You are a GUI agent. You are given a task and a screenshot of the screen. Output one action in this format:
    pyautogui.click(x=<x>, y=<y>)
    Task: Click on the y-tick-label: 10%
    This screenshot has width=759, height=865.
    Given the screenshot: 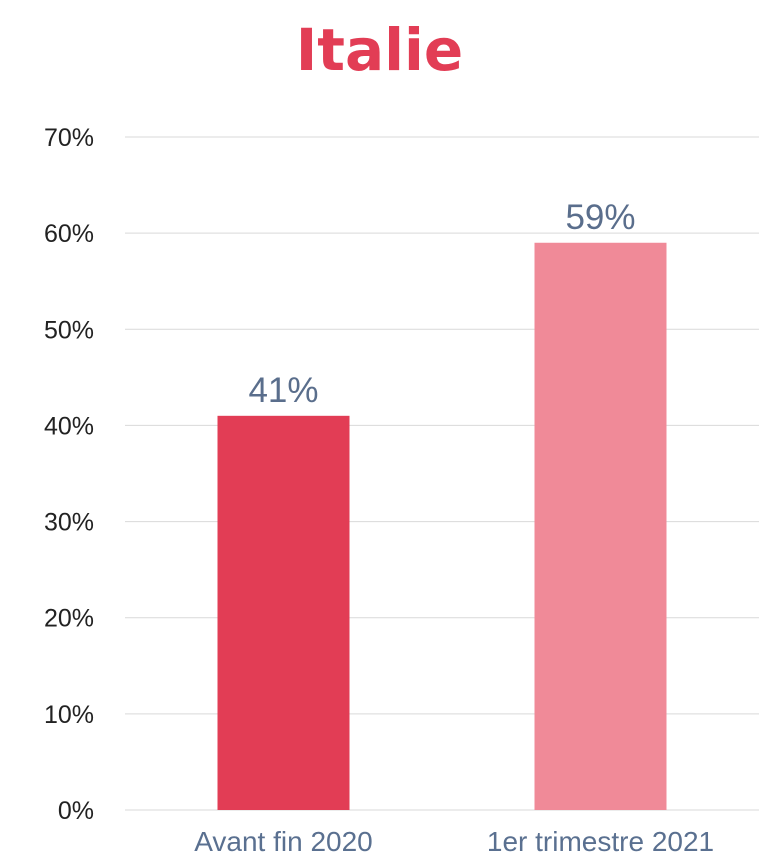 What is the action you would take?
    pyautogui.click(x=69, y=715)
    